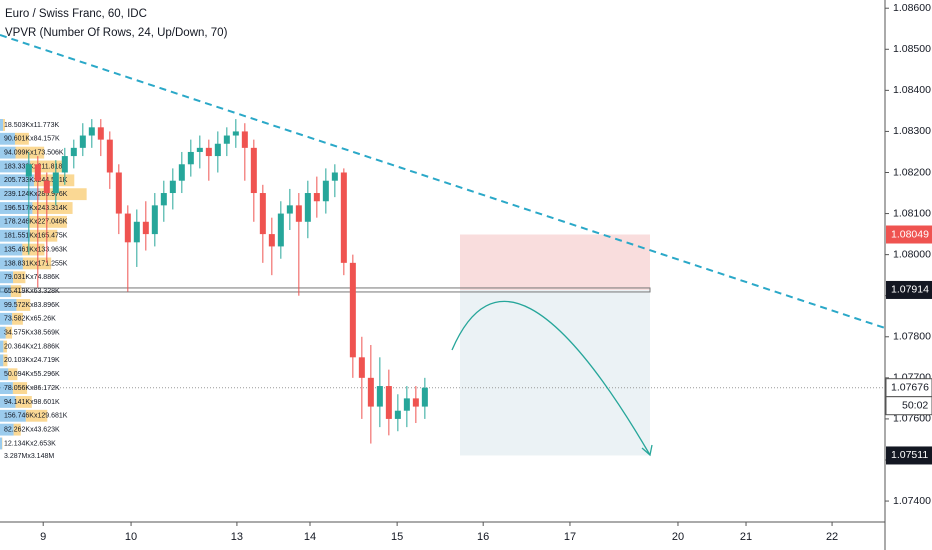 This screenshot has width=932, height=550. Describe the element at coordinates (647, 450) in the screenshot. I see `forecast-arrow` at that location.